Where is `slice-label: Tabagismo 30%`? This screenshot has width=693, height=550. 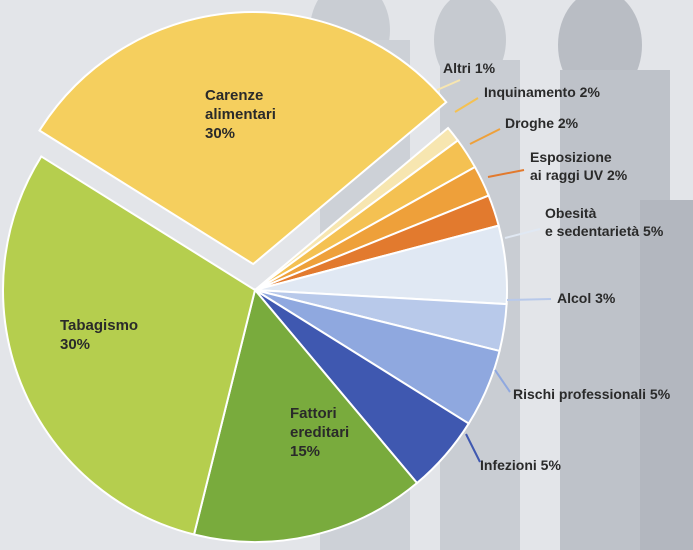 slice-label: Tabagismo 30% is located at coordinates (99, 335).